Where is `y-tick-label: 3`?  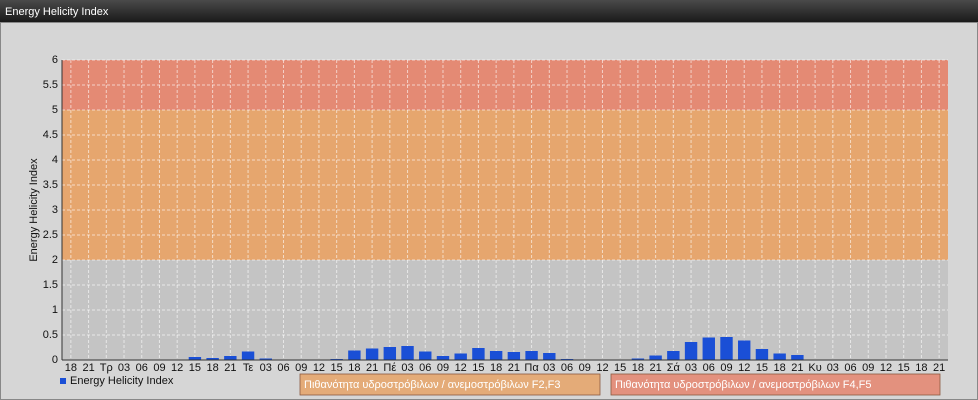 y-tick-label: 3 is located at coordinates (55, 210).